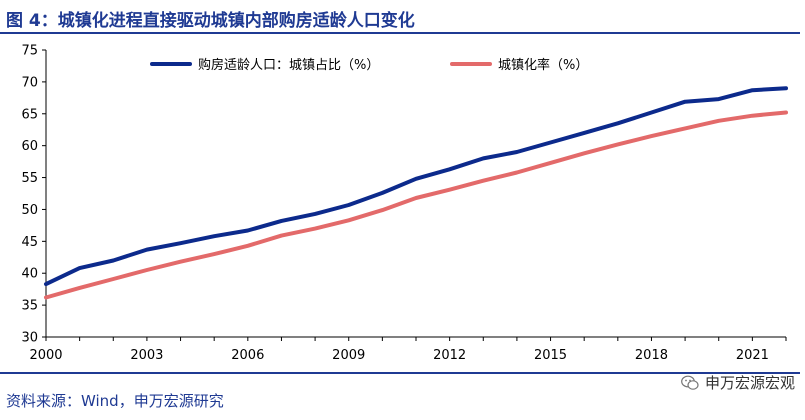 Image resolution: width=805 pixels, height=420 pixels. I want to click on brand-watermark: 申万宏源宏观, so click(738, 382).